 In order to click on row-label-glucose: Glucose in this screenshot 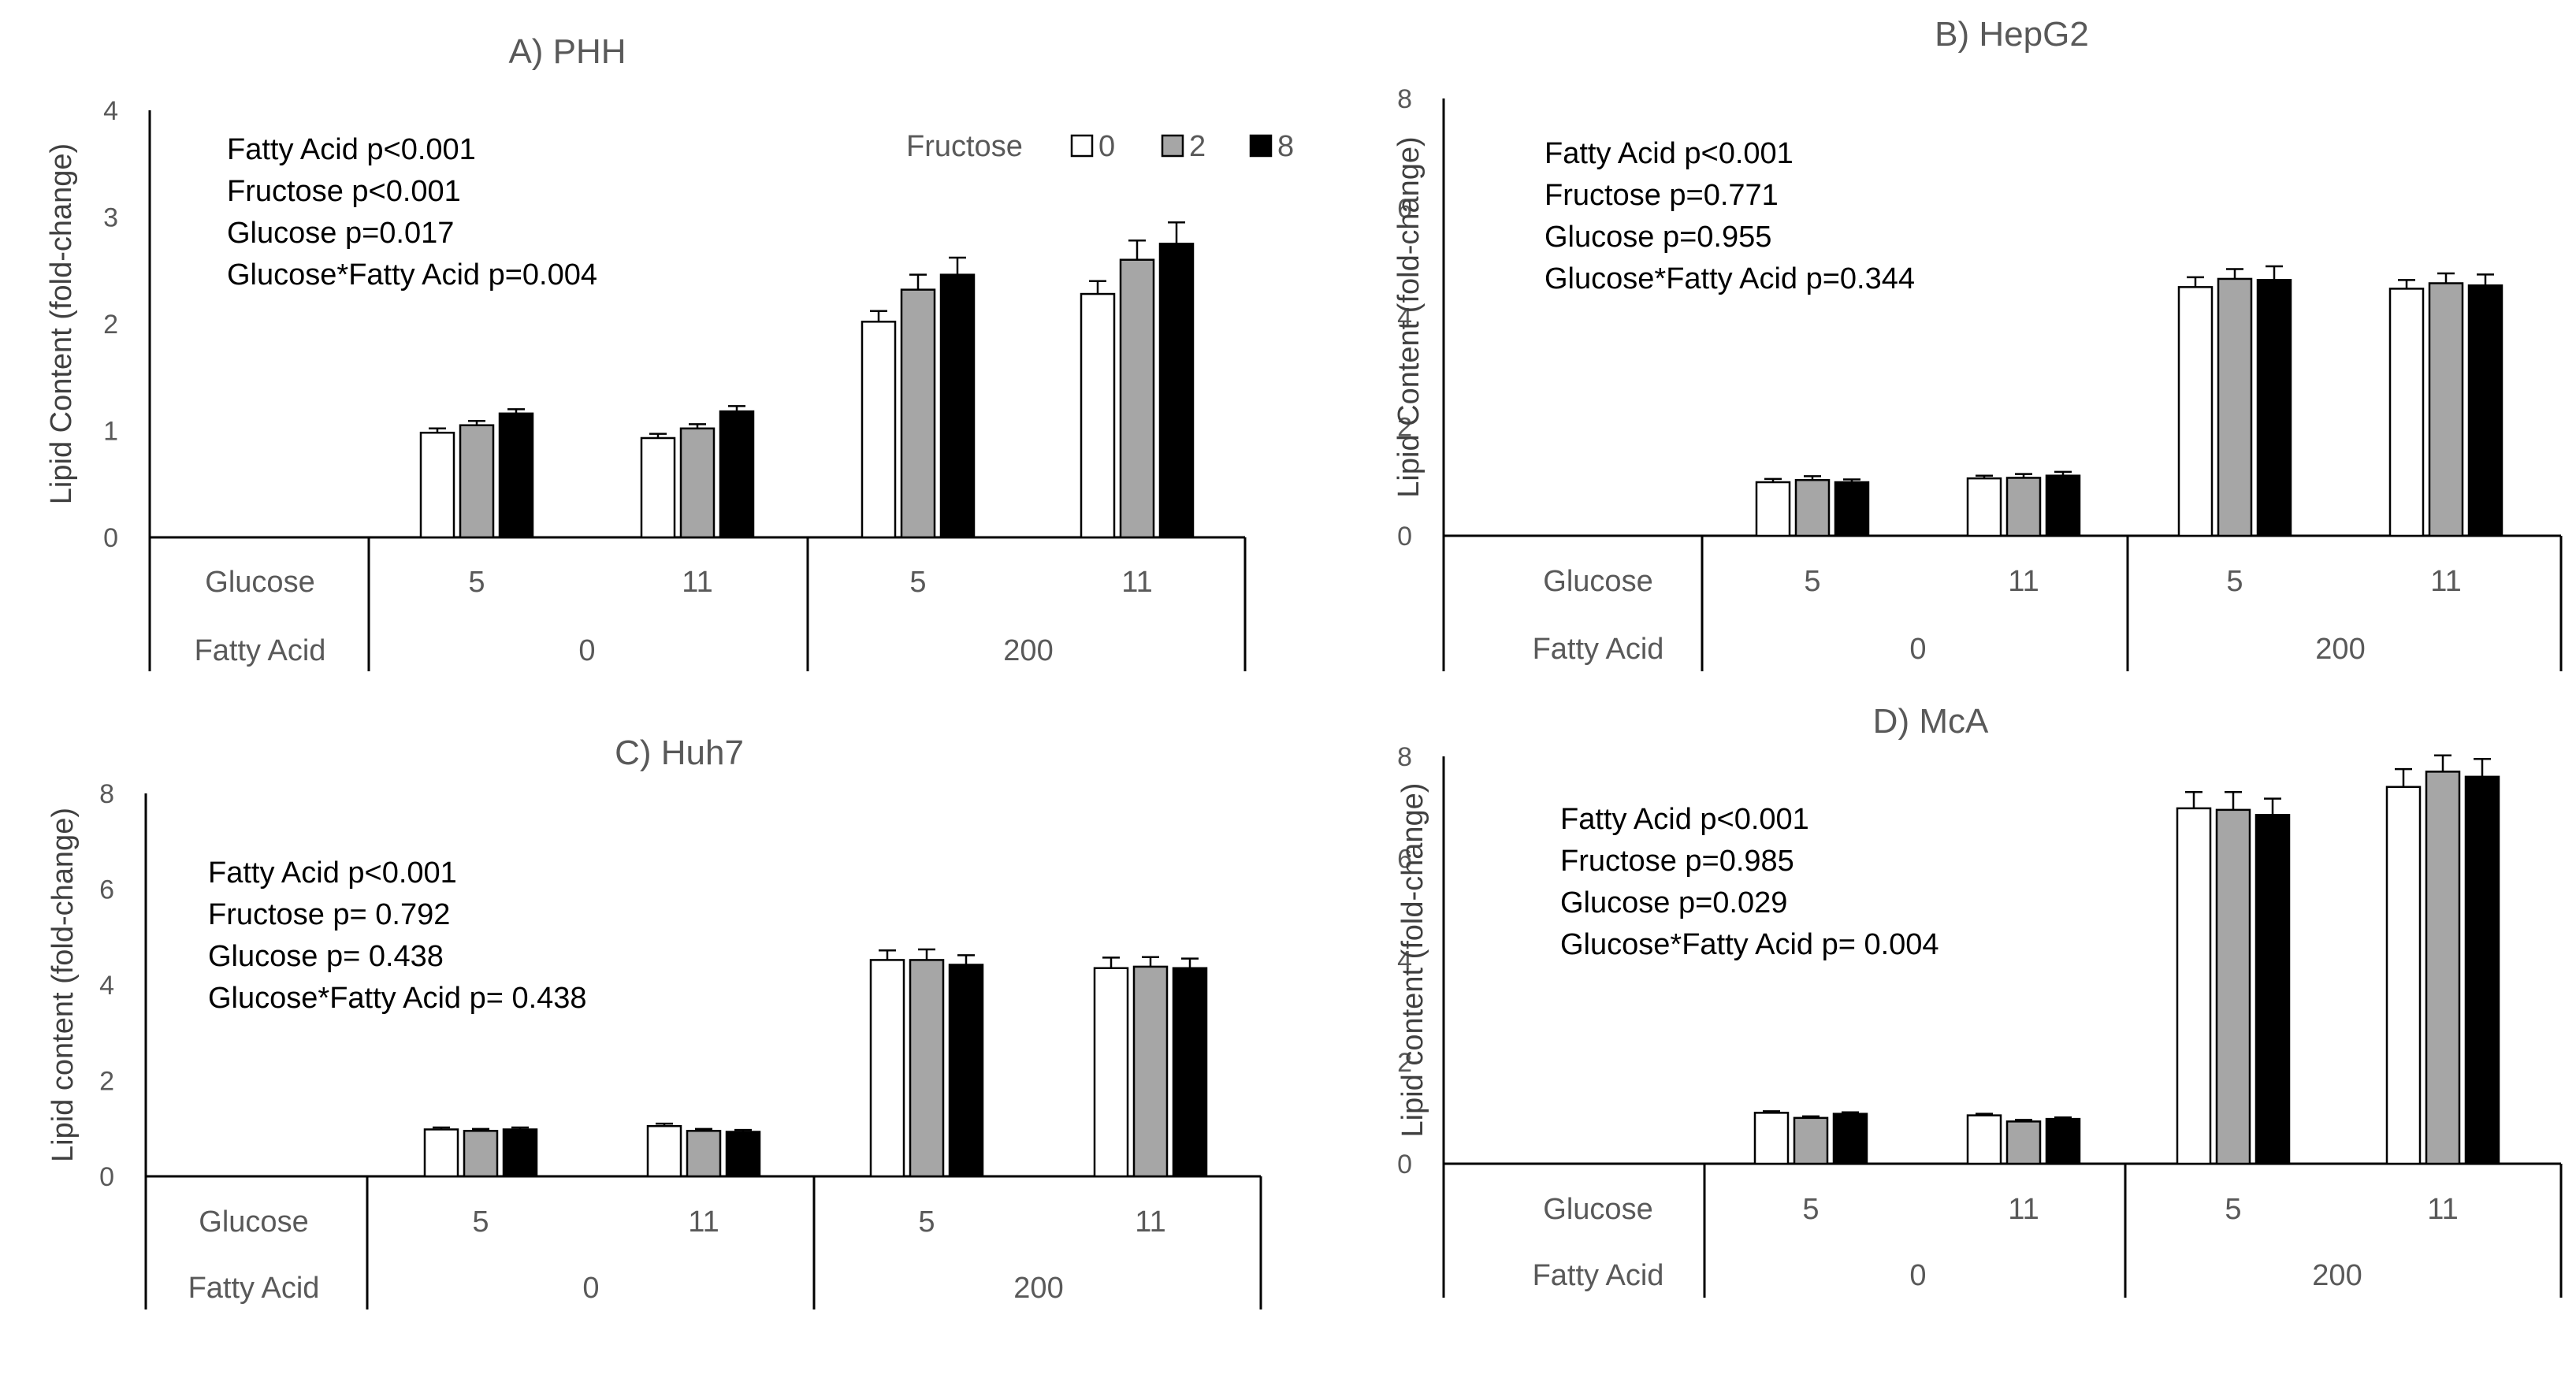, I will do `click(259, 582)`.